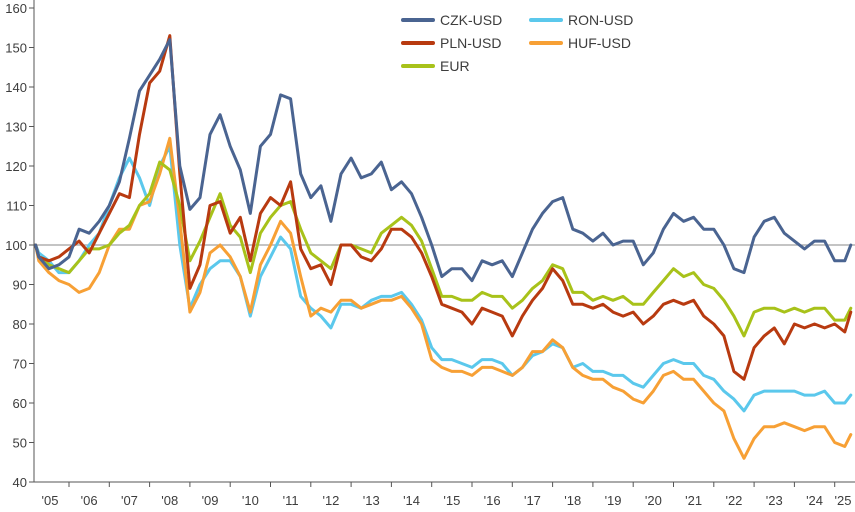  What do you see at coordinates (89, 500) in the screenshot?
I see `x-tick-label: '06` at bounding box center [89, 500].